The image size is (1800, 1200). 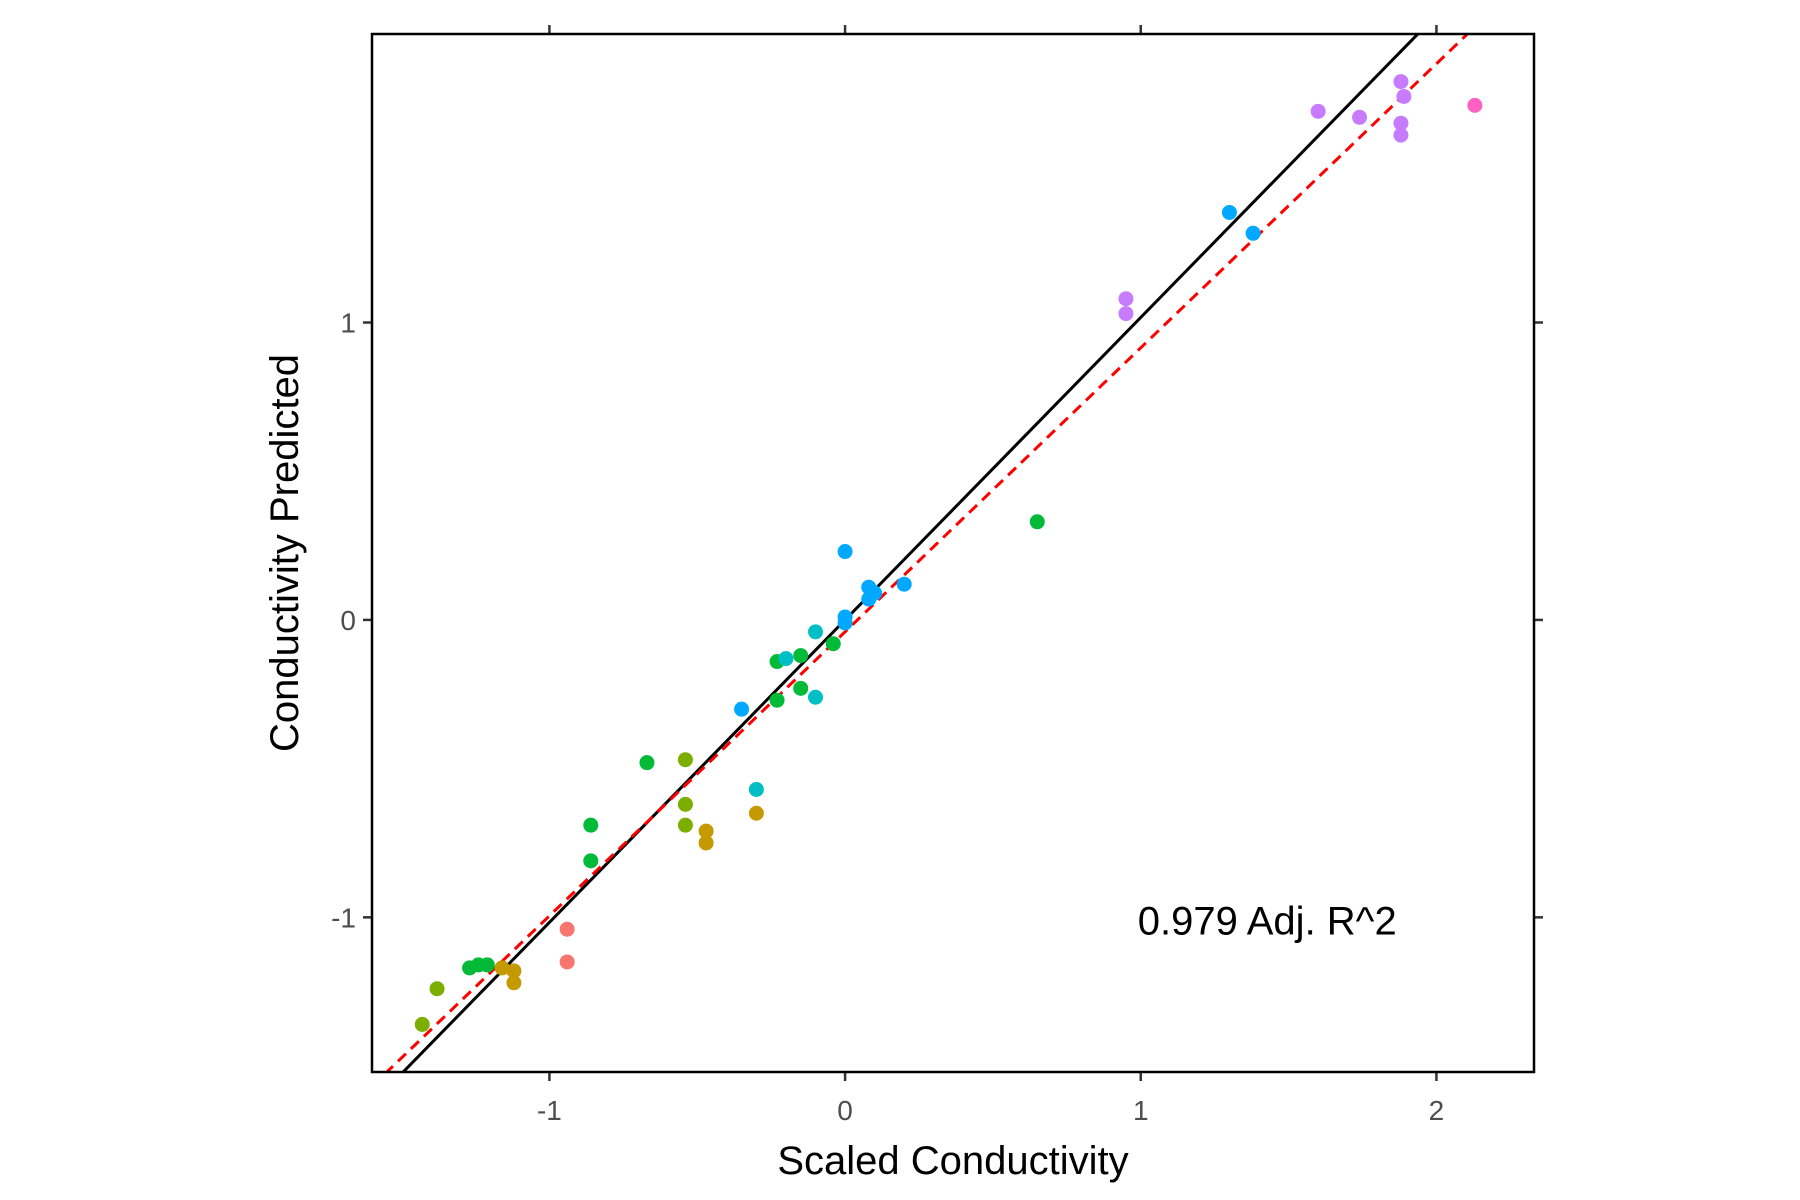 I want to click on x-tick-label: 0, so click(x=845, y=1110).